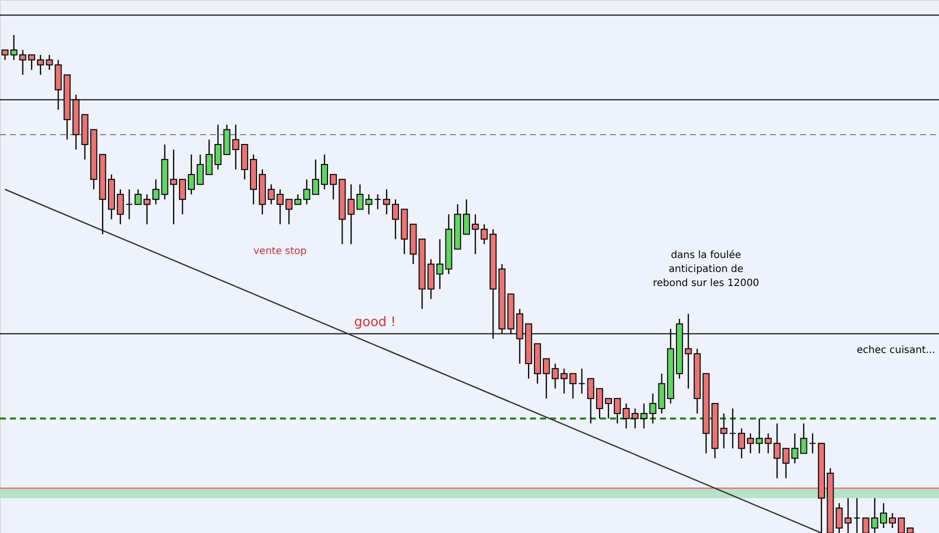 The image size is (939, 533). I want to click on annotation: good !, so click(375, 322).